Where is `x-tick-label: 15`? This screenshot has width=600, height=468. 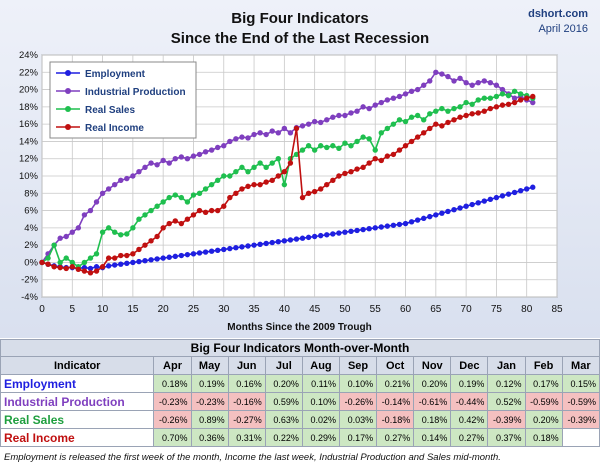 x-tick-label: 15 is located at coordinates (133, 309).